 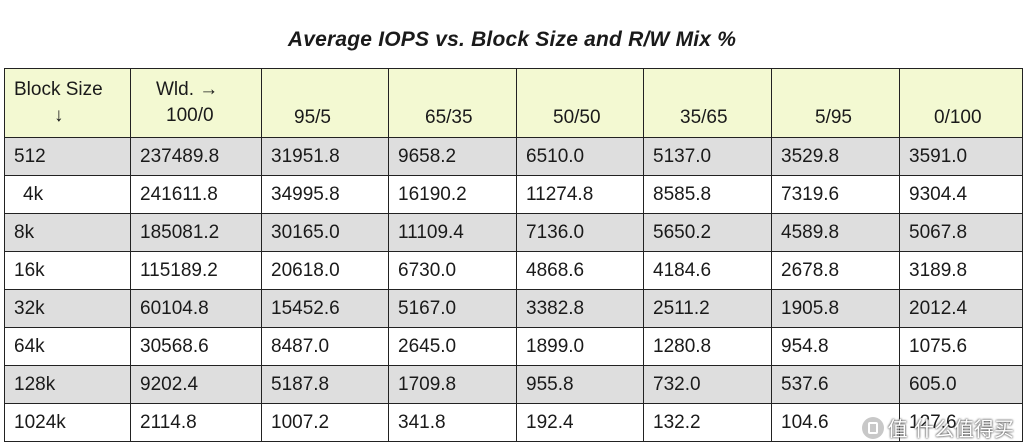 What do you see at coordinates (577, 117) in the screenshot?
I see `col-header-label: 50/50` at bounding box center [577, 117].